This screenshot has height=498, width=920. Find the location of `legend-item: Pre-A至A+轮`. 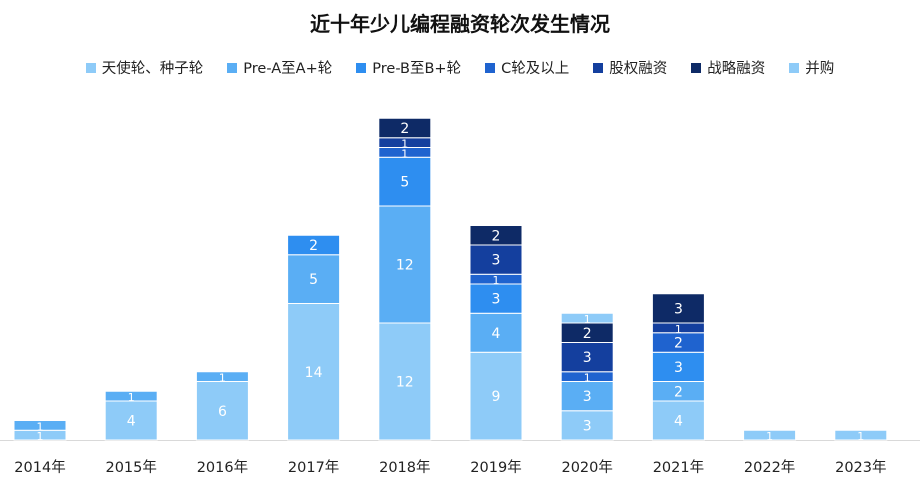

legend-item: Pre-A至A+轮 is located at coordinates (279, 67).